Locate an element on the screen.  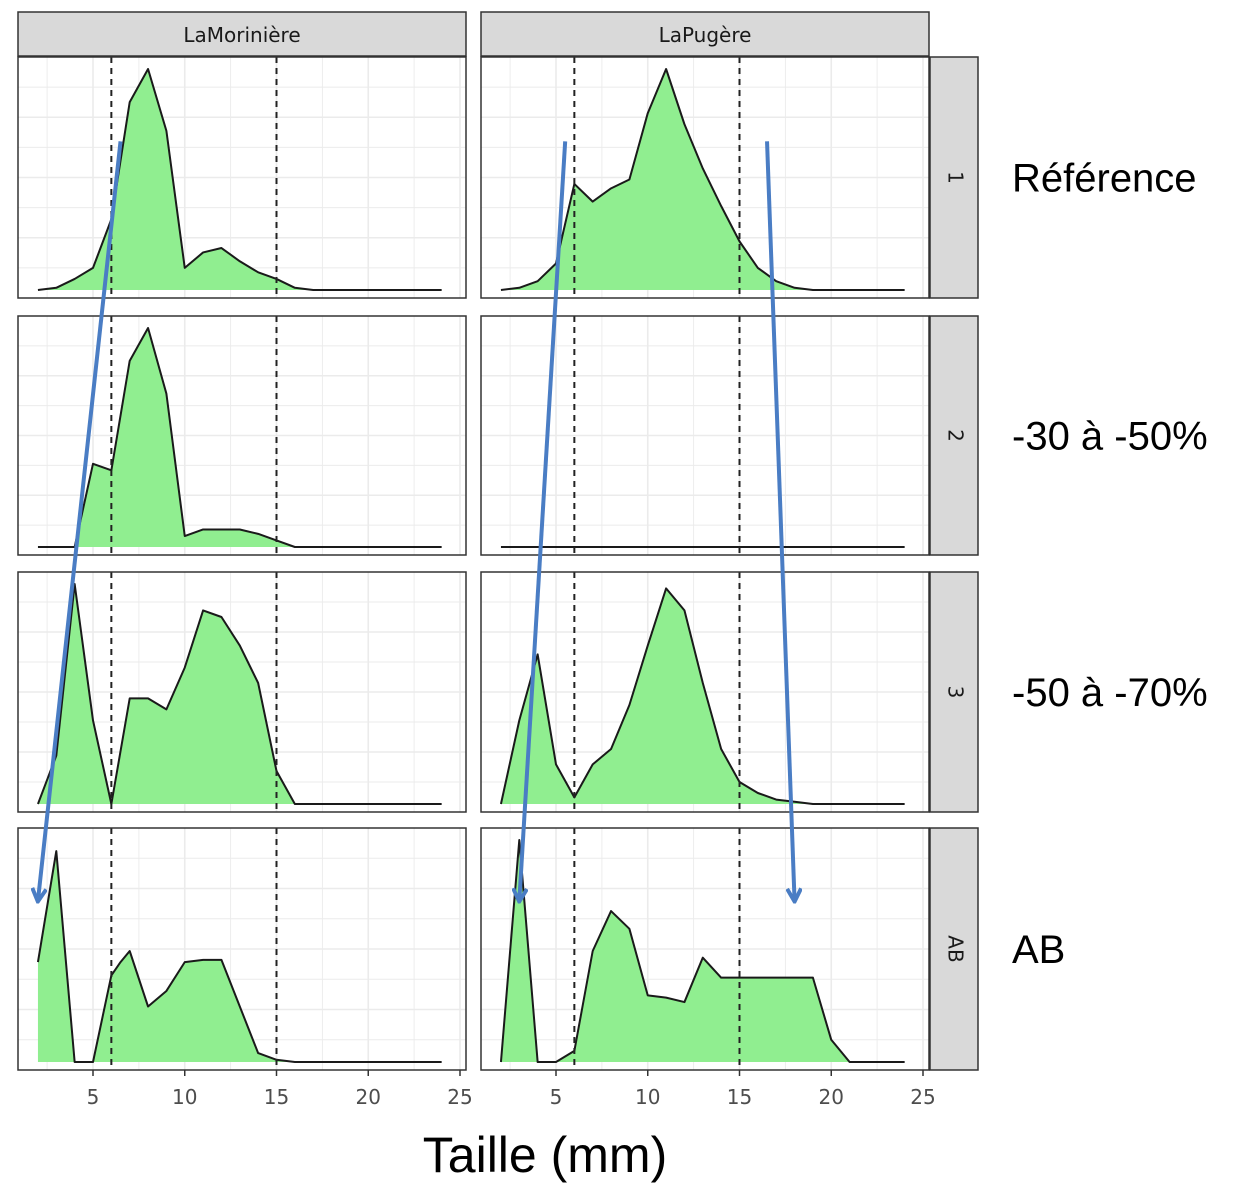
column-strip-label: LaPugère is located at coordinates (705, 35).